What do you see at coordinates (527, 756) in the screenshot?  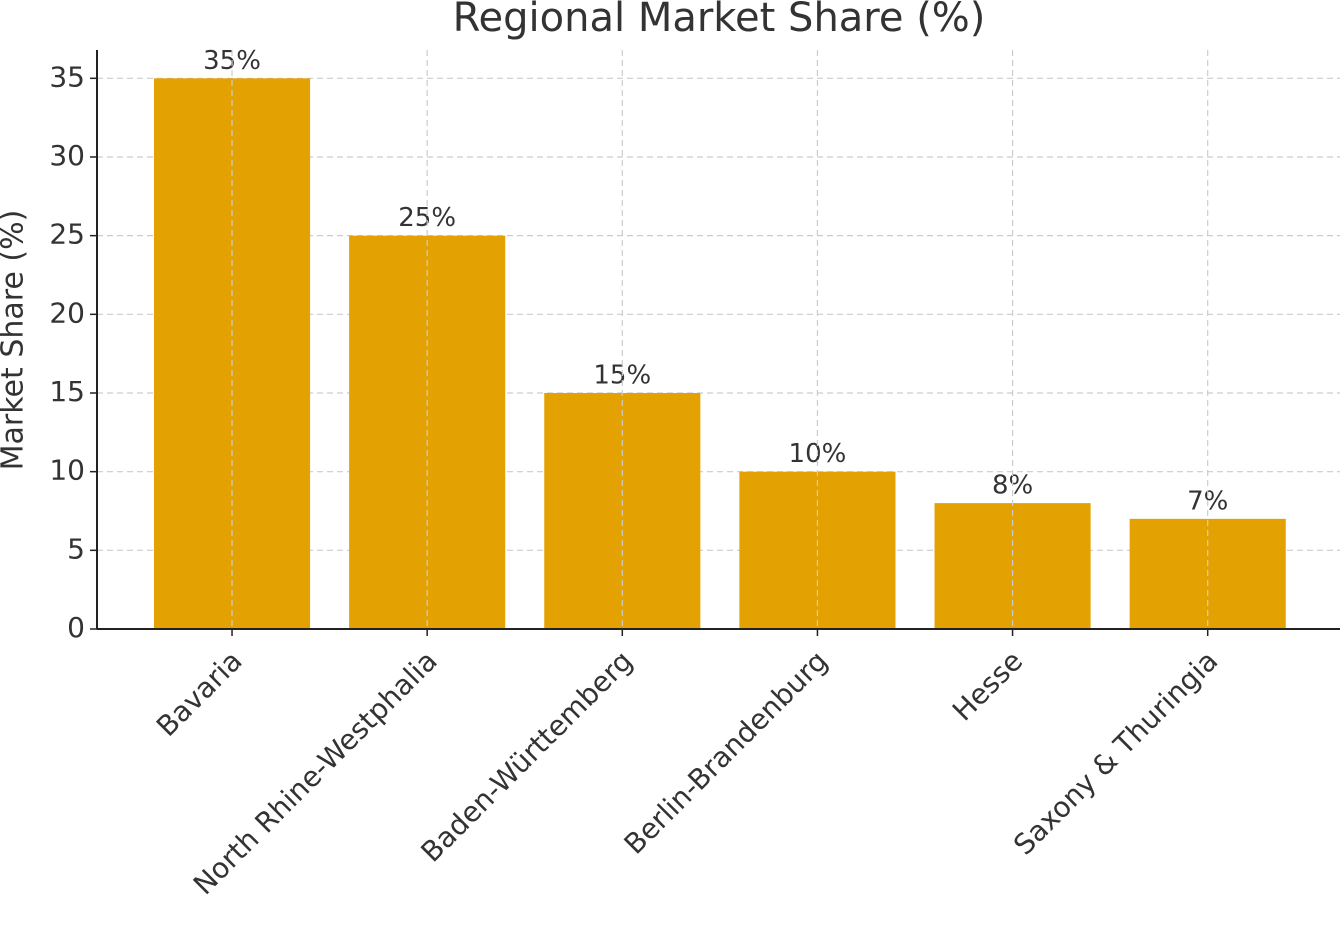 I see `x-tick-label: Baden-Württemberg` at bounding box center [527, 756].